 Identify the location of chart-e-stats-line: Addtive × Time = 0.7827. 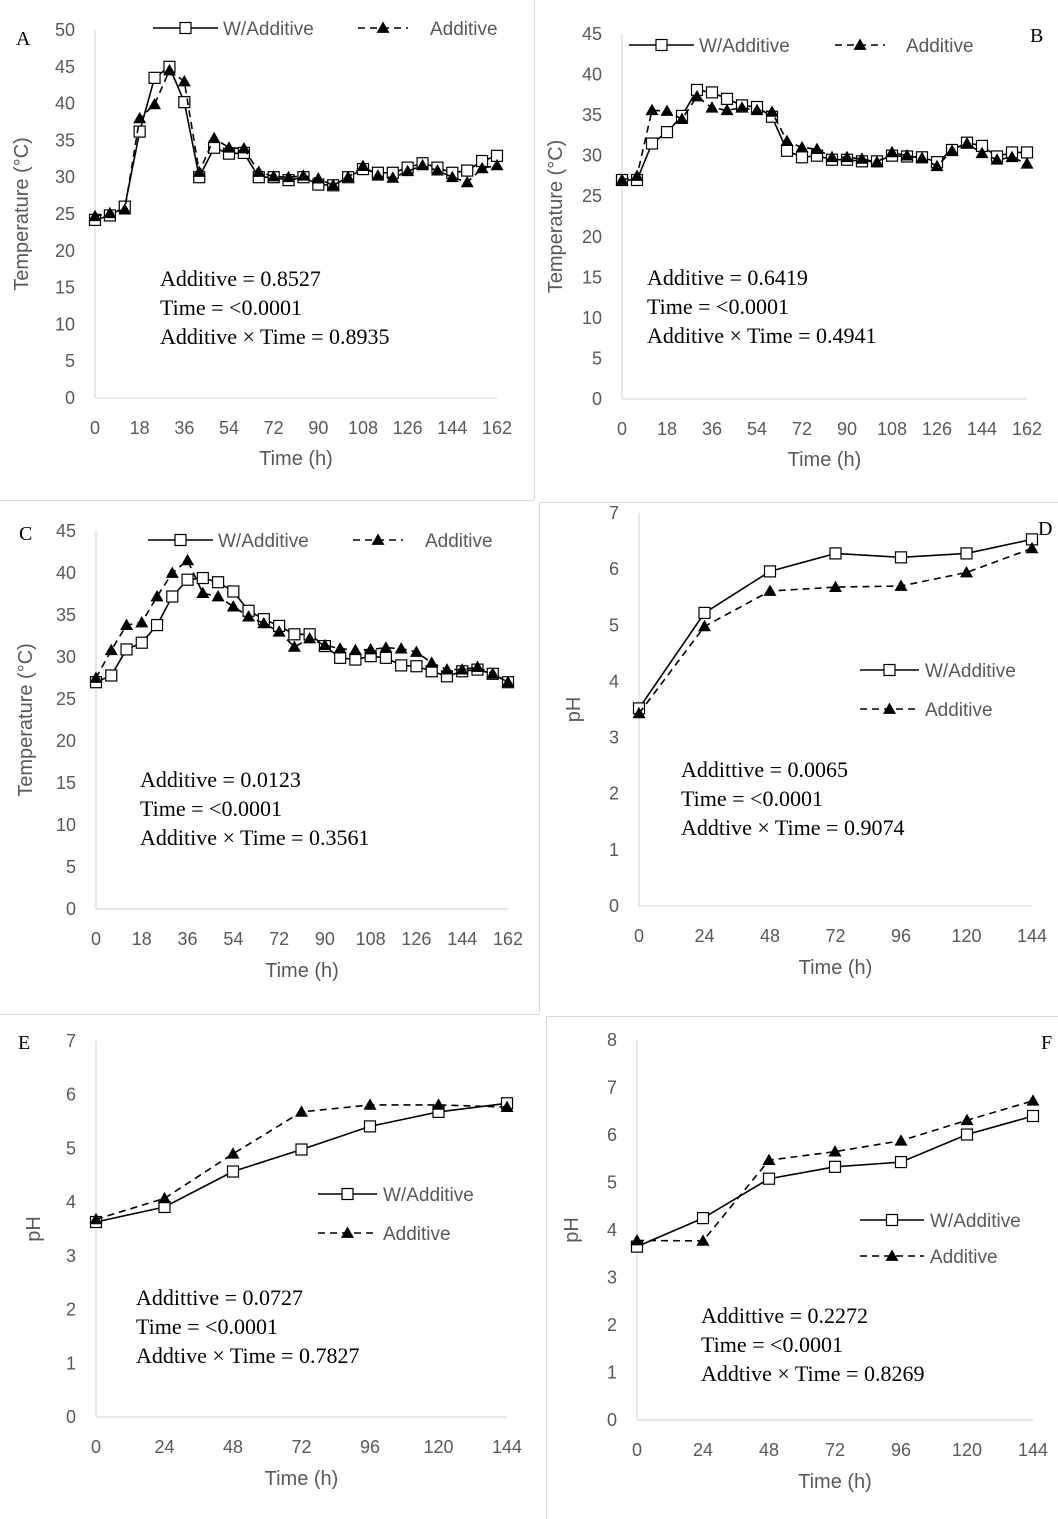
(247, 1355).